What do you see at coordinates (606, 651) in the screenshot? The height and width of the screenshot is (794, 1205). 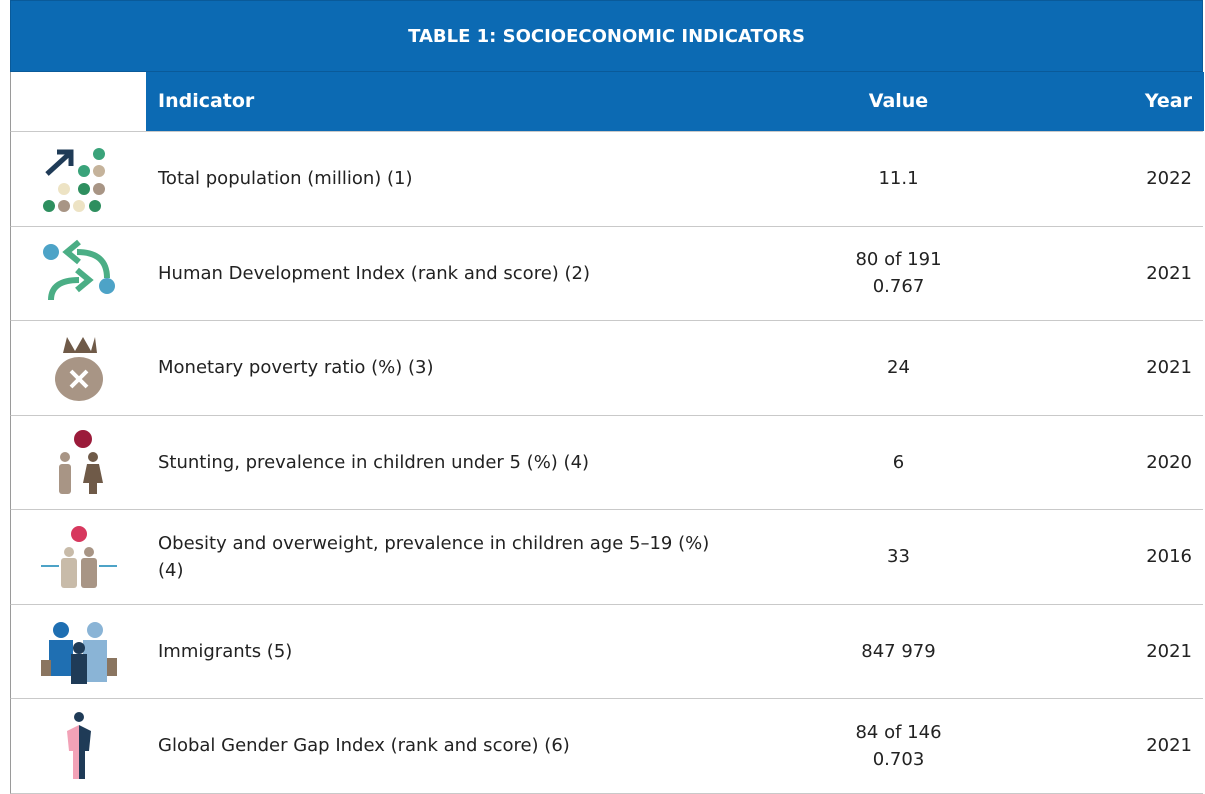 I see `table-row: Immigrants (5) 847 979 2021` at bounding box center [606, 651].